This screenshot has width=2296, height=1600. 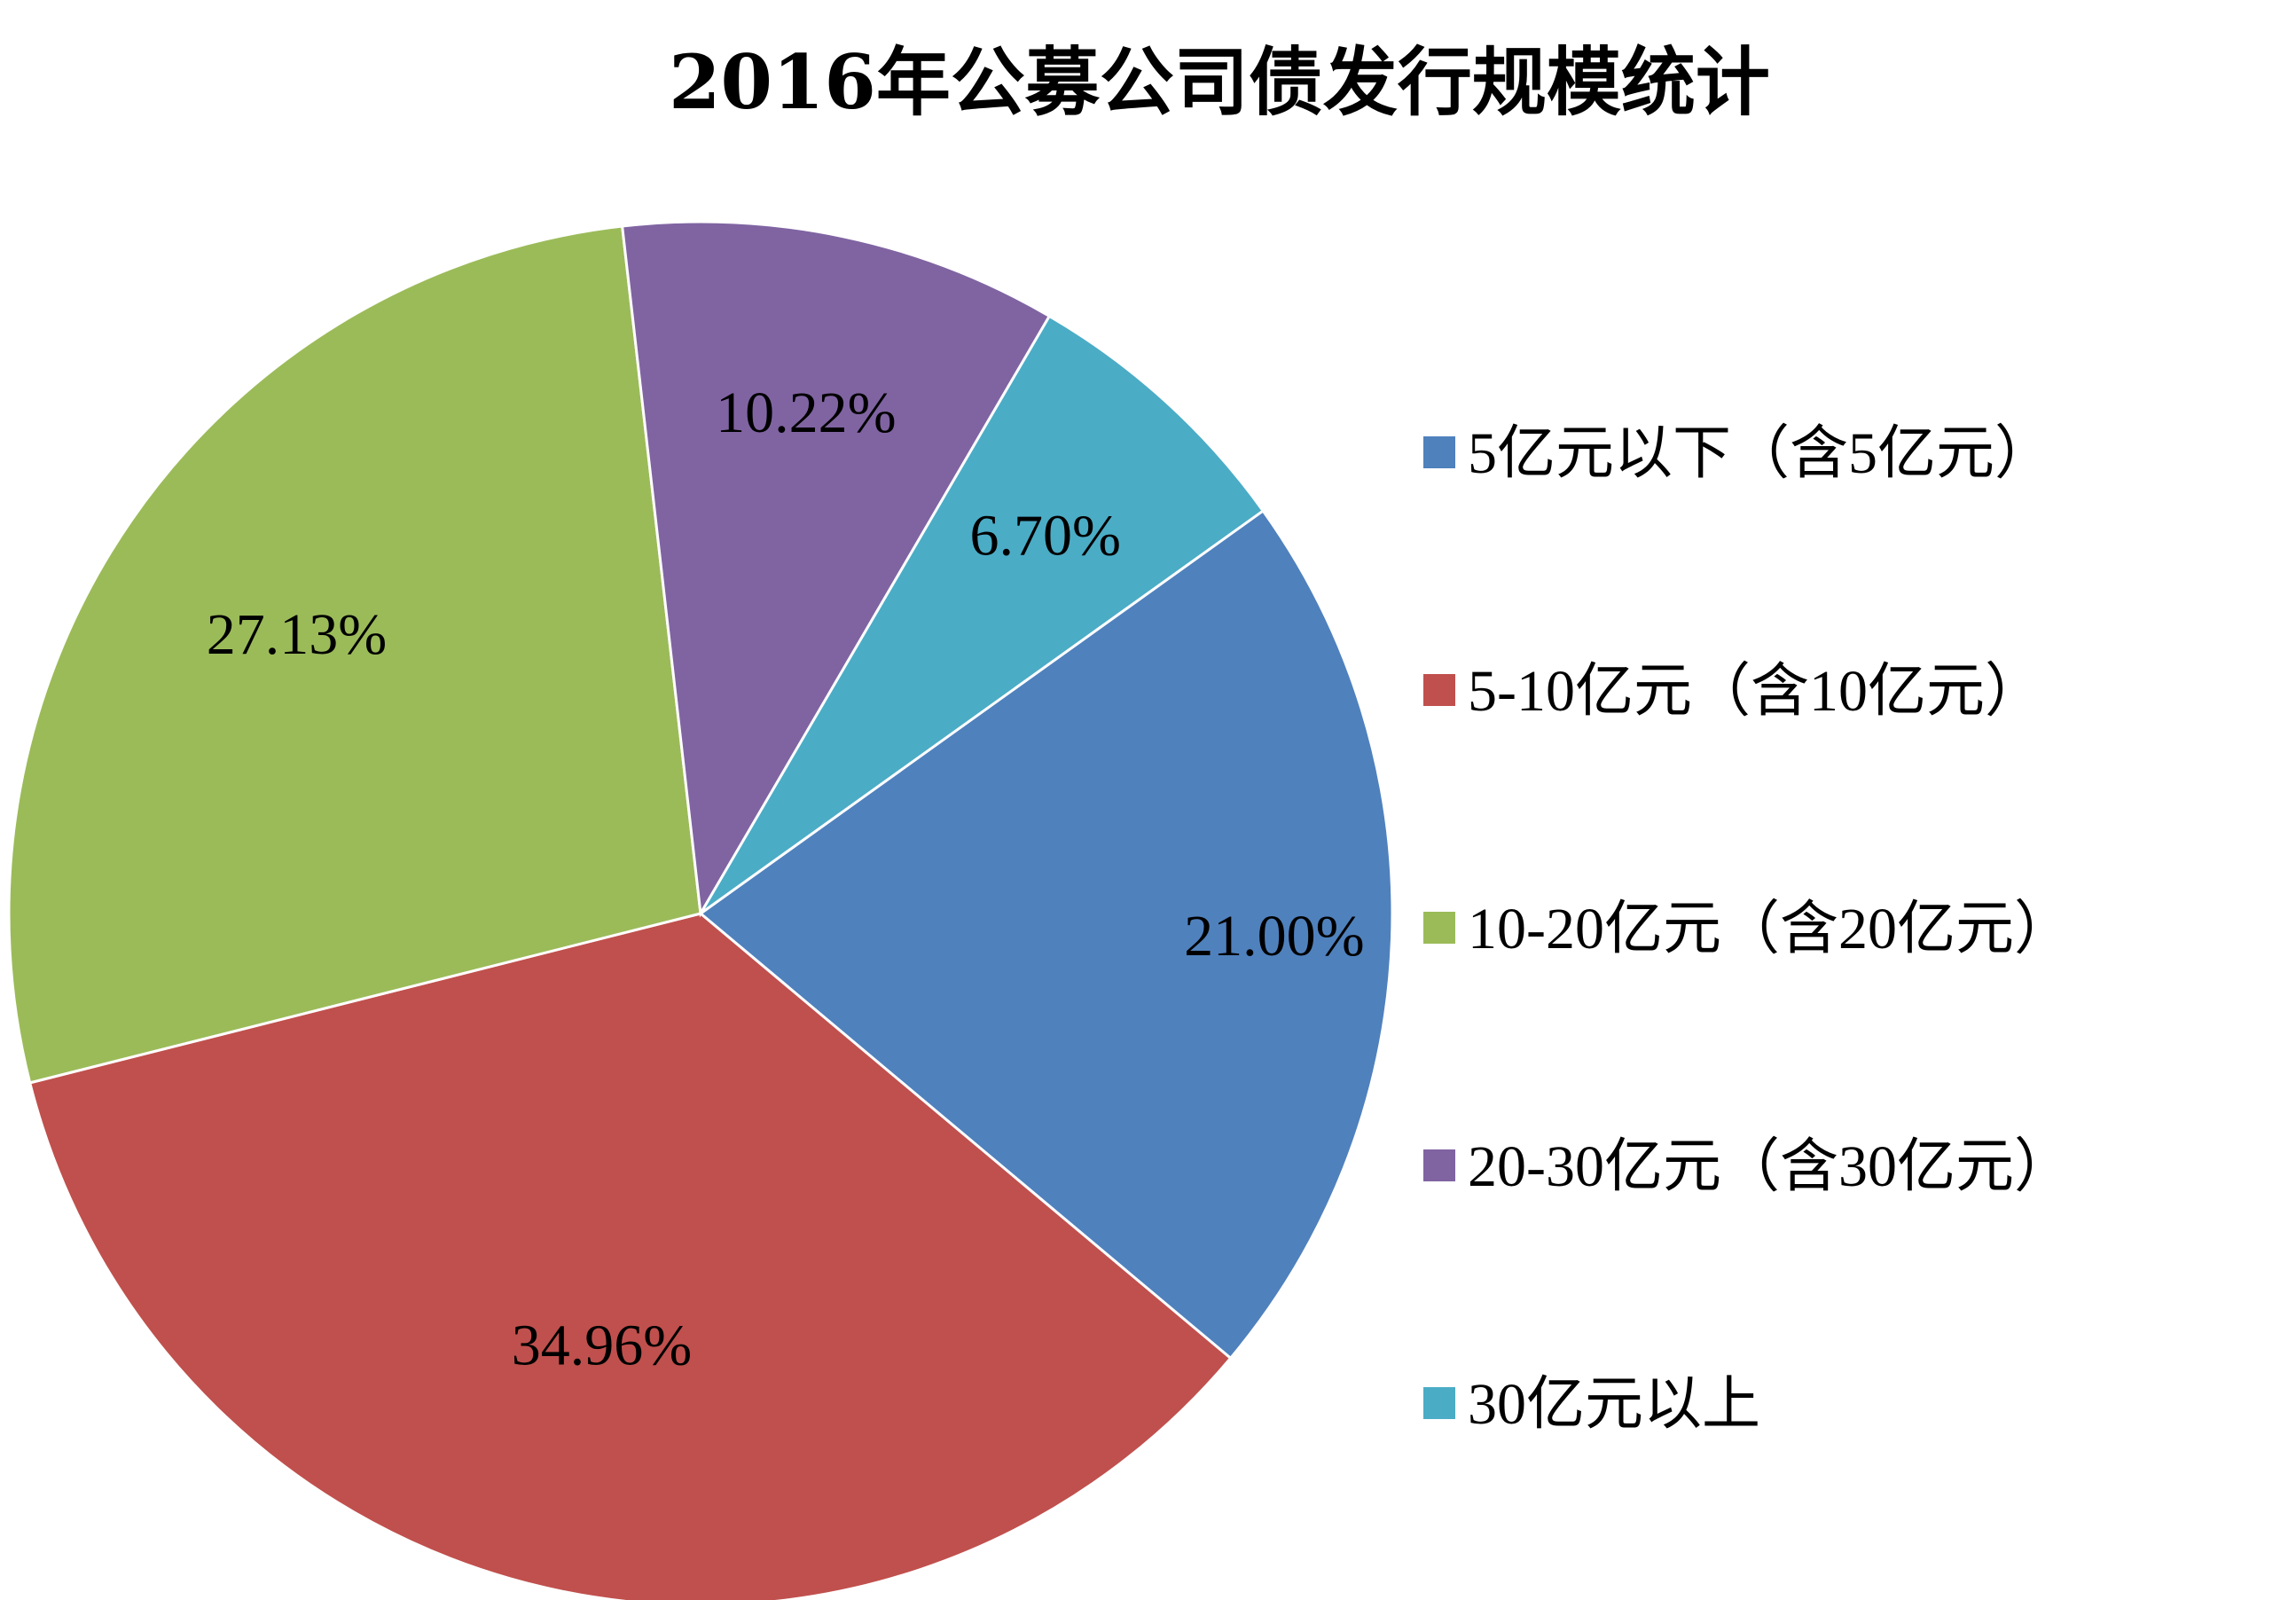 What do you see at coordinates (1219, 82) in the screenshot?
I see `chart-title: 2016年公募公司债发行规模统计` at bounding box center [1219, 82].